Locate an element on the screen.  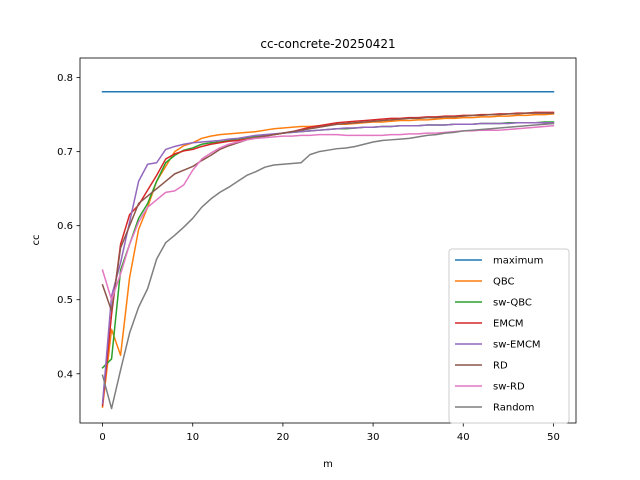
legend-label: Random is located at coordinates (513, 408).